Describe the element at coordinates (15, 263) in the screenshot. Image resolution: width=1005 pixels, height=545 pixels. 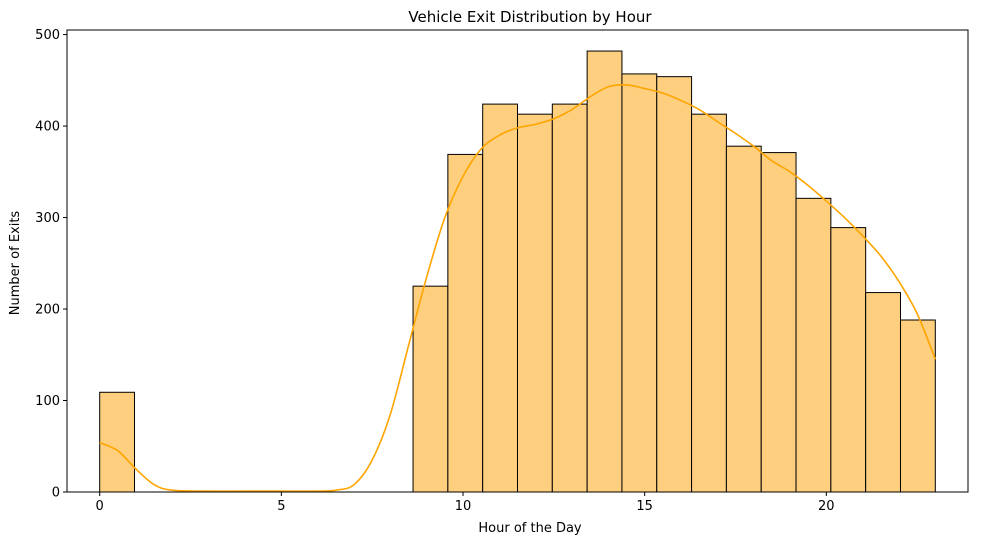
I see `y-axis-label: Number of Exits` at that location.